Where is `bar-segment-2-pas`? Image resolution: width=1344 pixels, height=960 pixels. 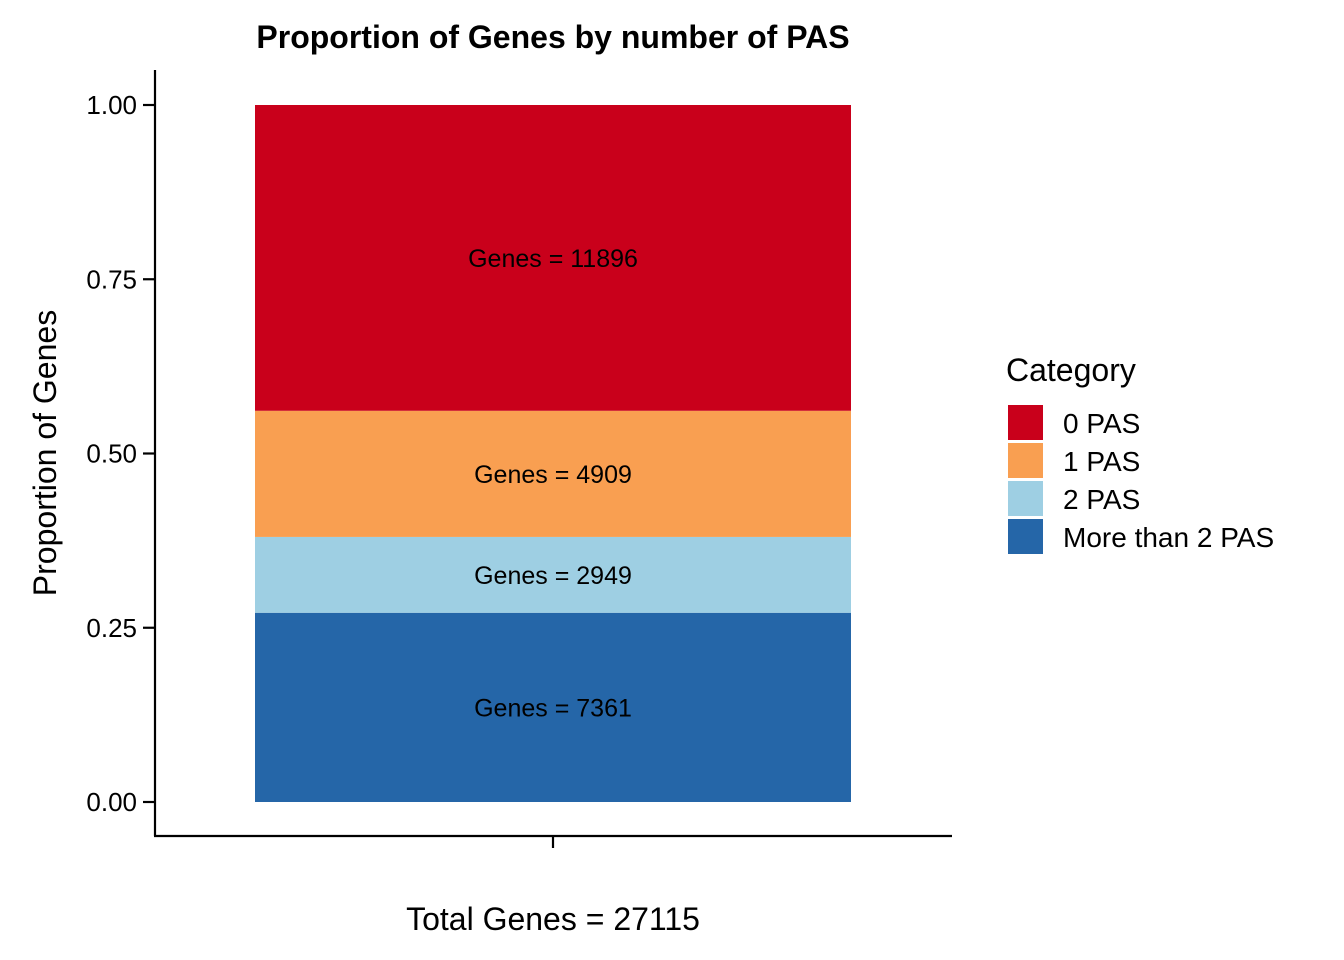 bar-segment-2-pas is located at coordinates (553, 574).